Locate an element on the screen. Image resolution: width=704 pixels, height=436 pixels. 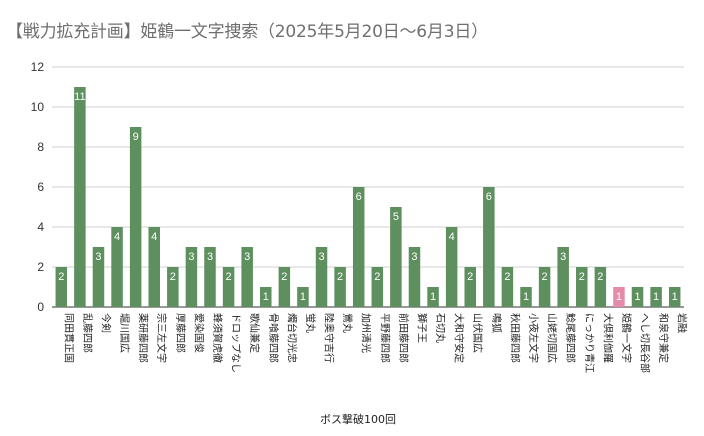
chart-title: 【戦力拡充計画】姫鶴一文字捜索（2025年5月20日～6月3日） is located at coordinates (247, 32).